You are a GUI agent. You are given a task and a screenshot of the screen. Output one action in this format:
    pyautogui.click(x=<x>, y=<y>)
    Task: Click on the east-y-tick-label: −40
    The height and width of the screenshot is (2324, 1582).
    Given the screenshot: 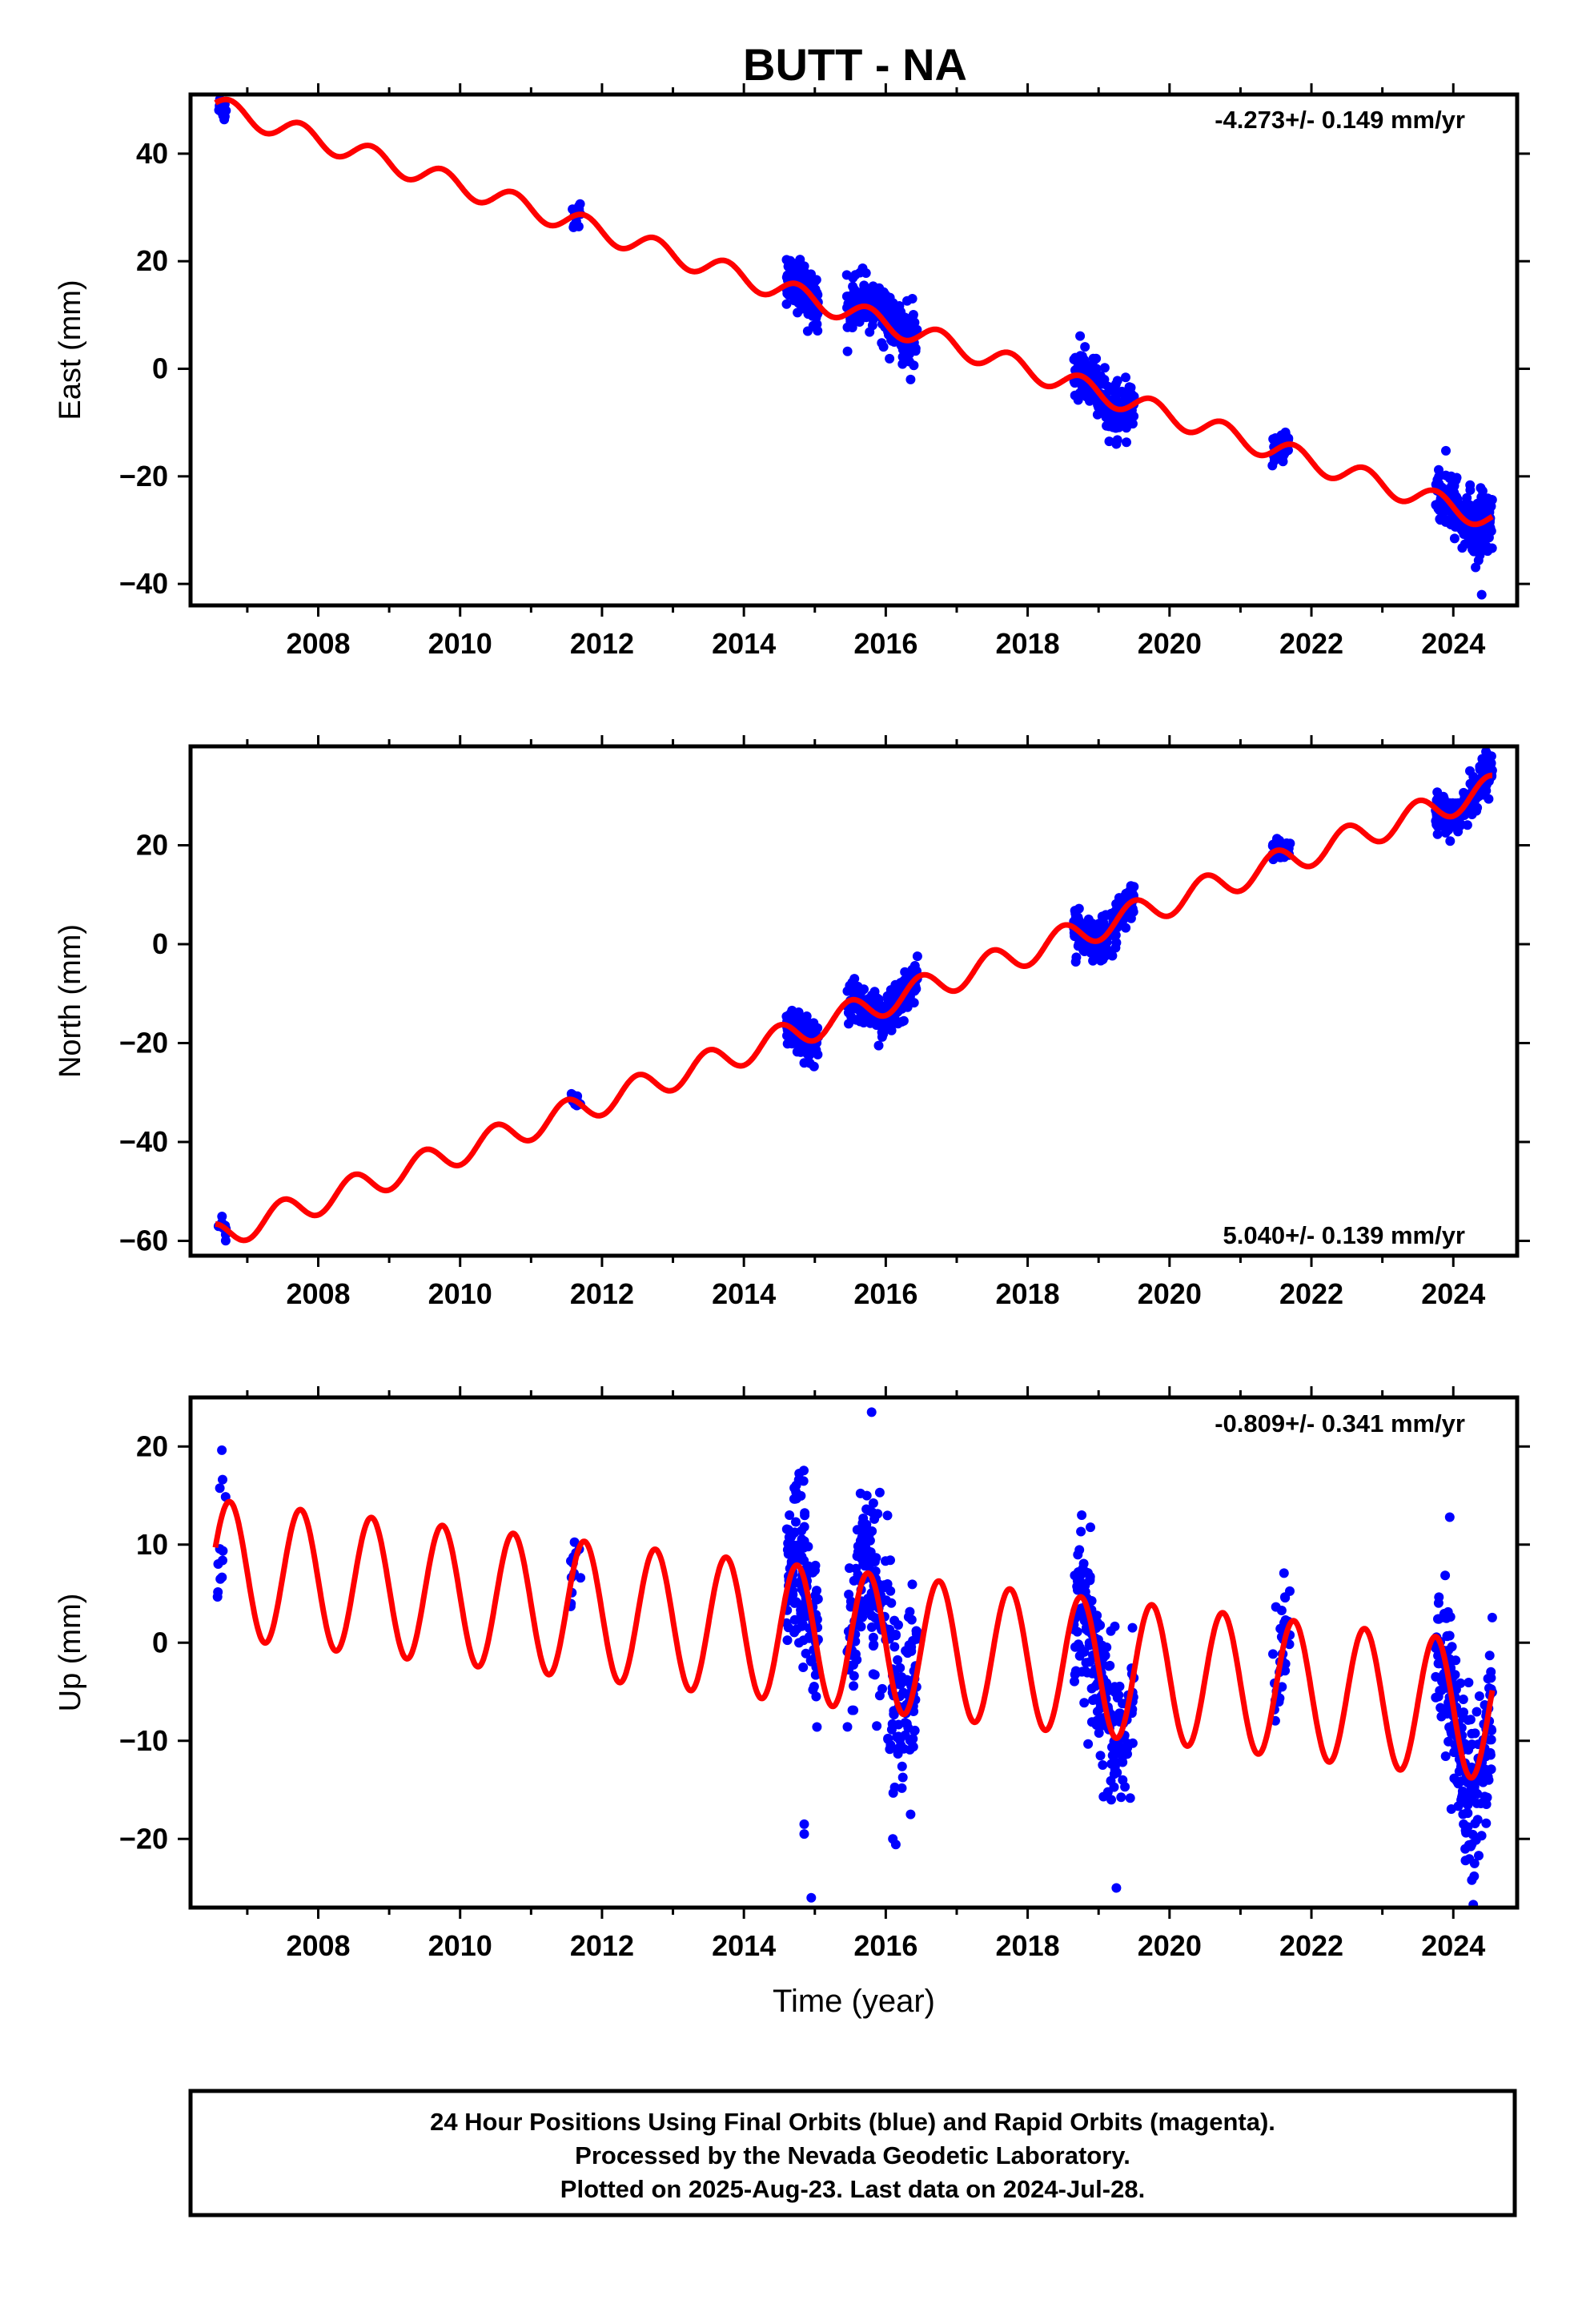 What is the action you would take?
    pyautogui.click(x=144, y=583)
    